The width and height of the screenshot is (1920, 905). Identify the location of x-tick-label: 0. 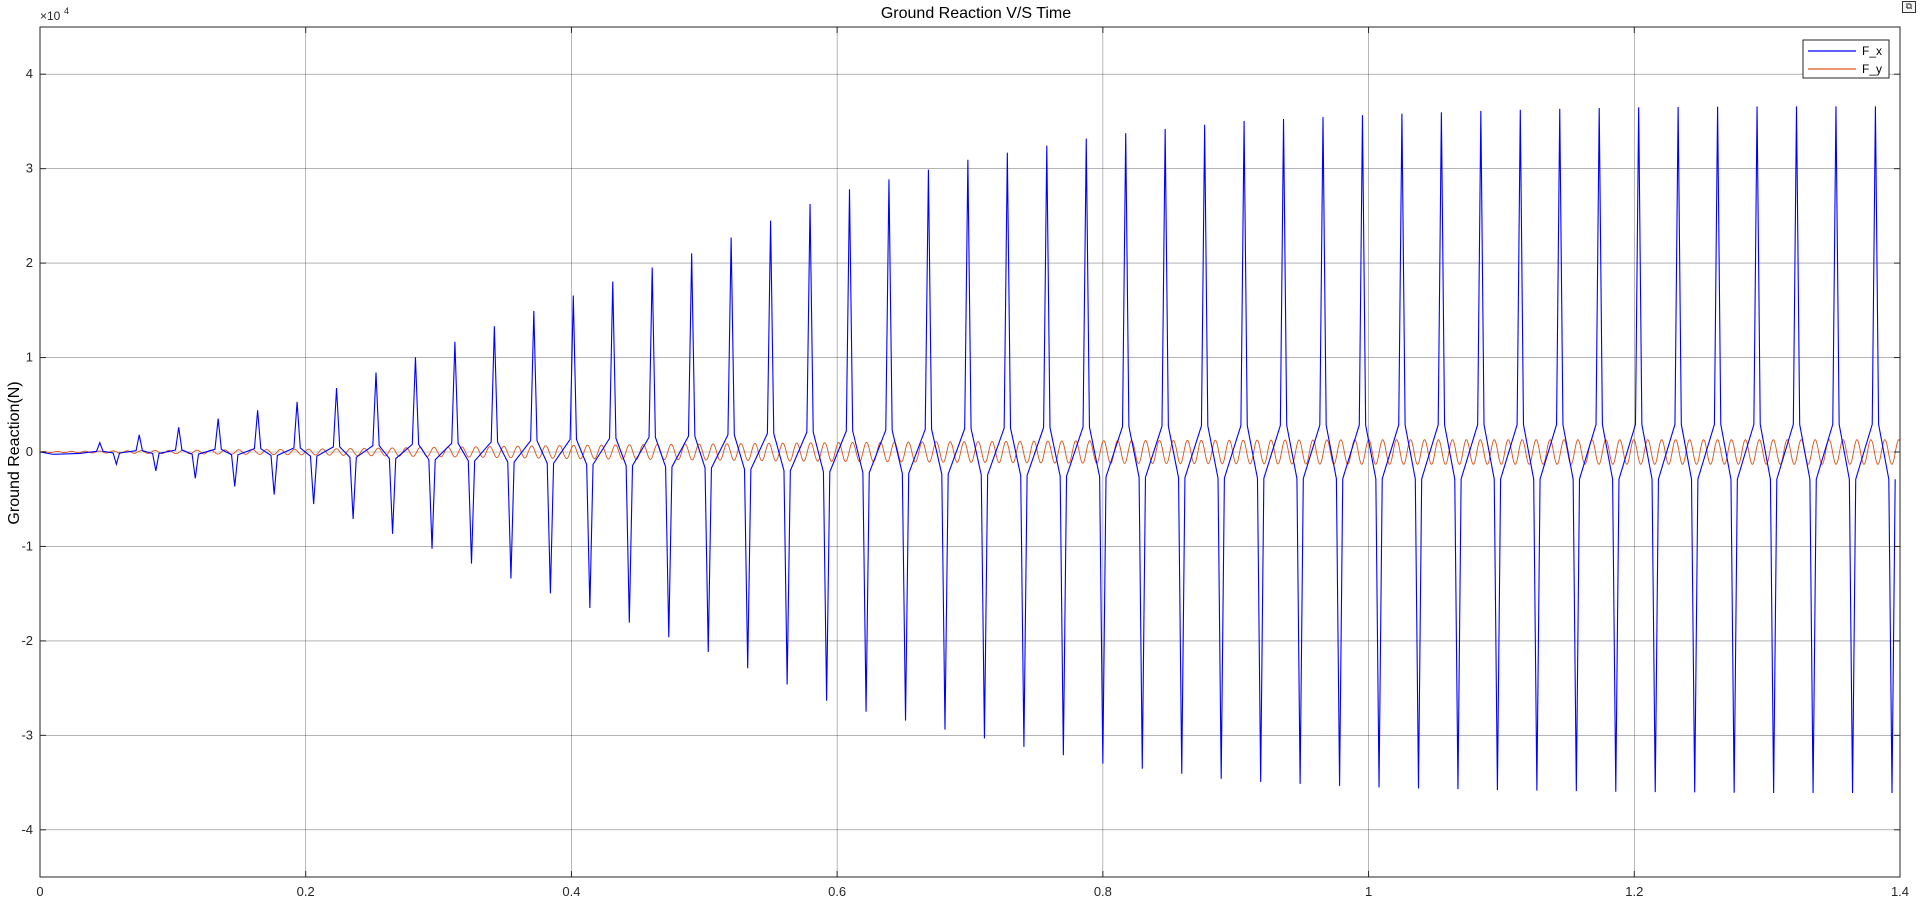
(39, 891).